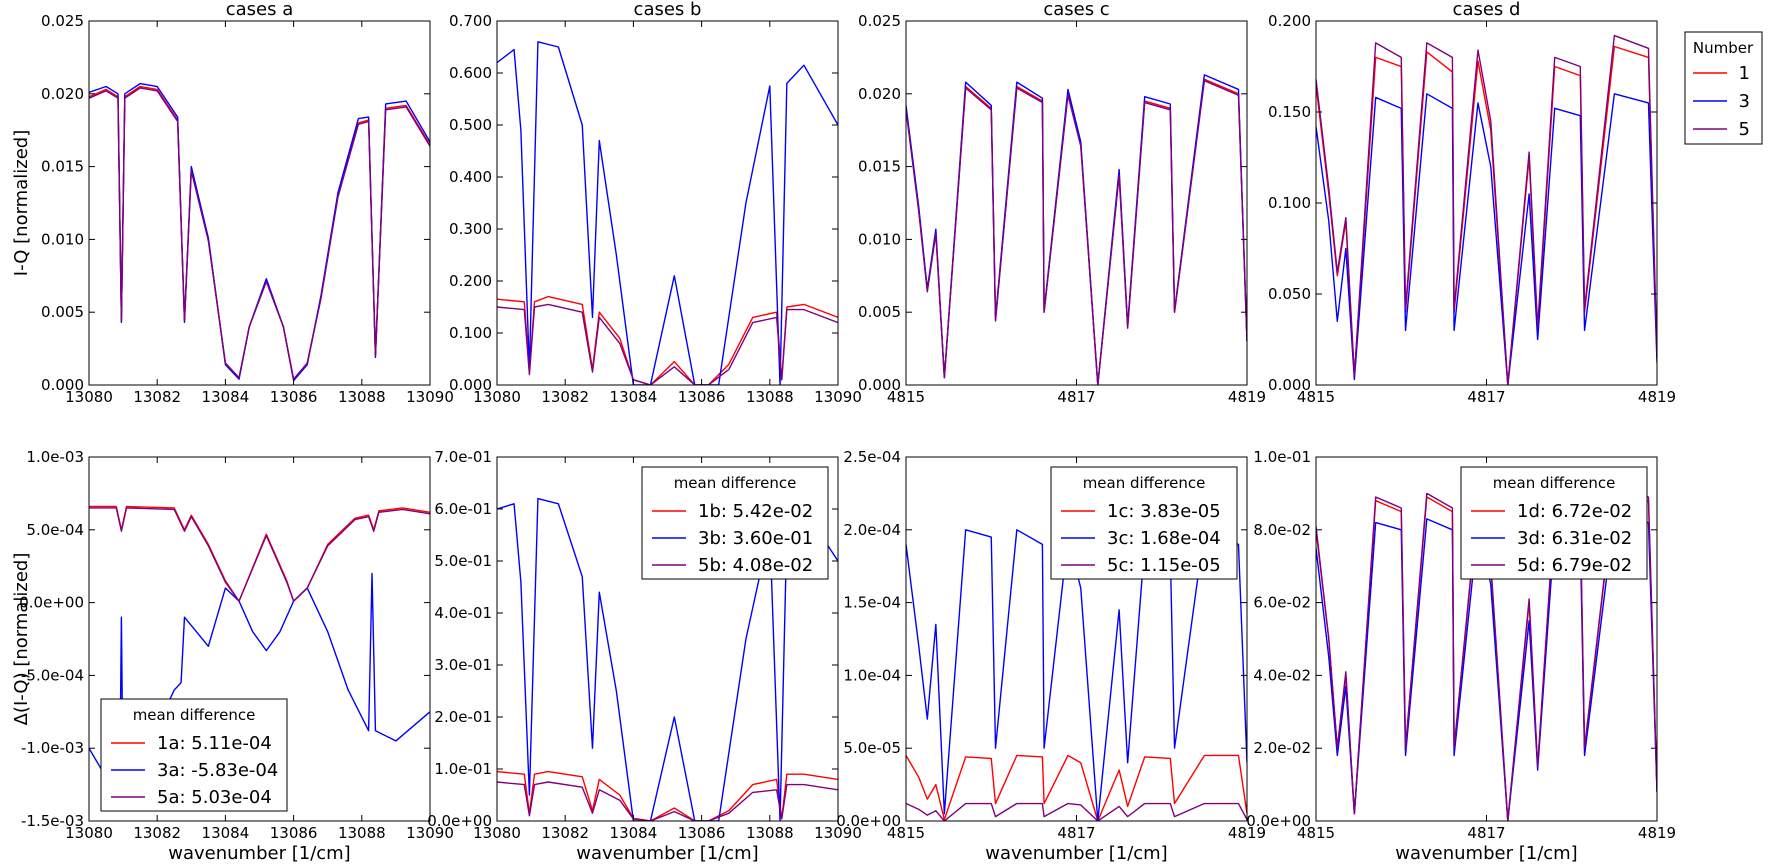 This screenshot has height=864, width=1770. What do you see at coordinates (879, 94) in the screenshot?
I see `y-tick-label: 0.020` at bounding box center [879, 94].